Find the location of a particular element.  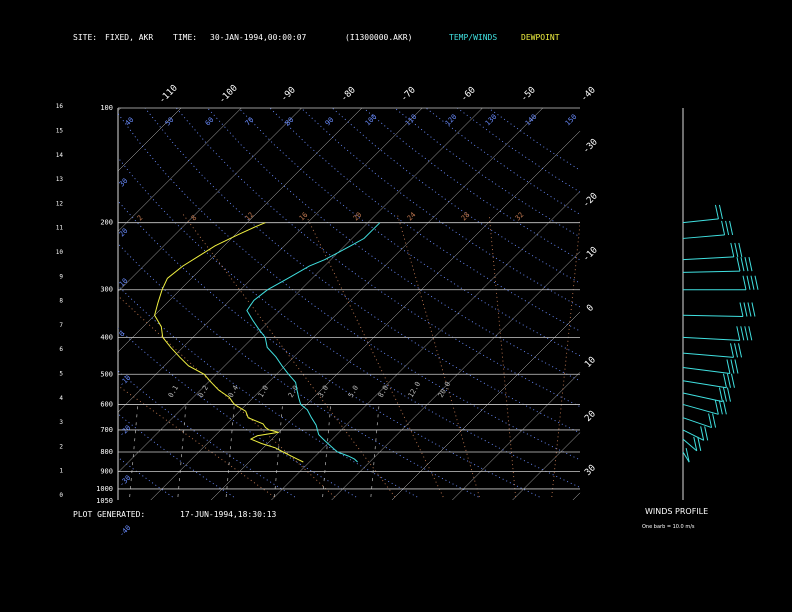

temperature-tick-top: -70 is located at coordinates (408, 94).